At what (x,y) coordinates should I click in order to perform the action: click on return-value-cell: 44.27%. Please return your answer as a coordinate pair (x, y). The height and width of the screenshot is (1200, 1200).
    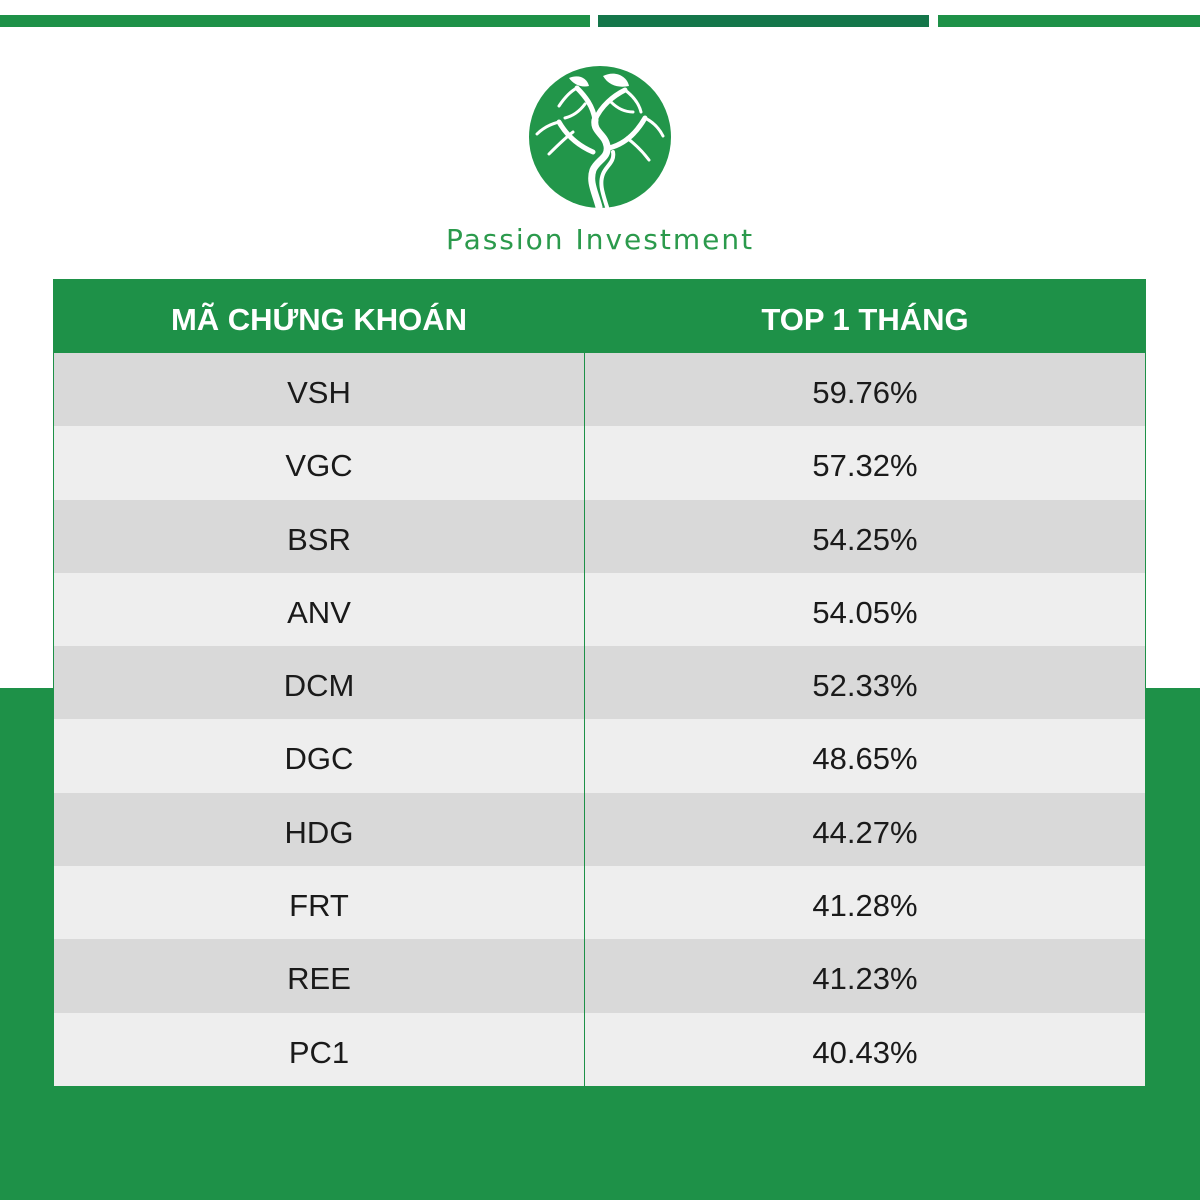
    Looking at the image, I should click on (865, 832).